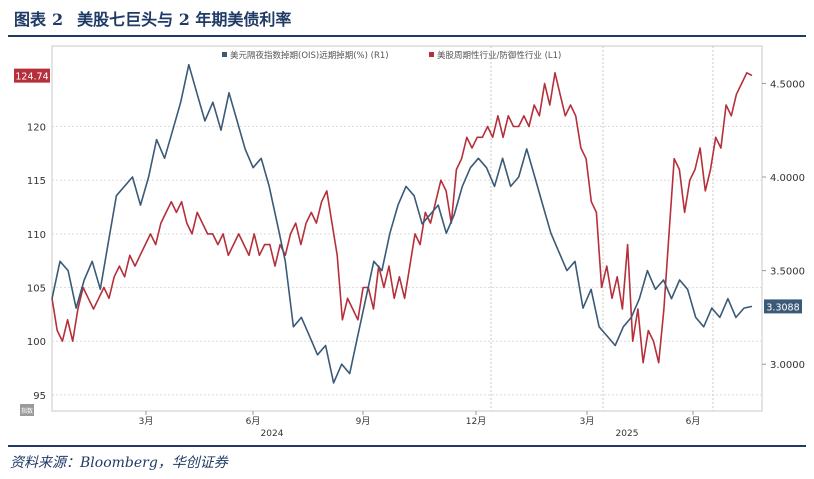  Describe the element at coordinates (36, 342) in the screenshot. I see `left-tick-label: 100` at that location.